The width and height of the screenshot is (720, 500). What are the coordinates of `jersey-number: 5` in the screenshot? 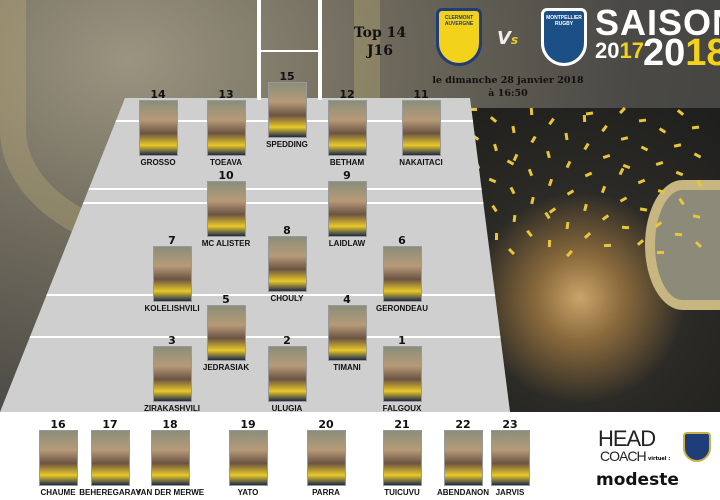 It's located at (226, 299).